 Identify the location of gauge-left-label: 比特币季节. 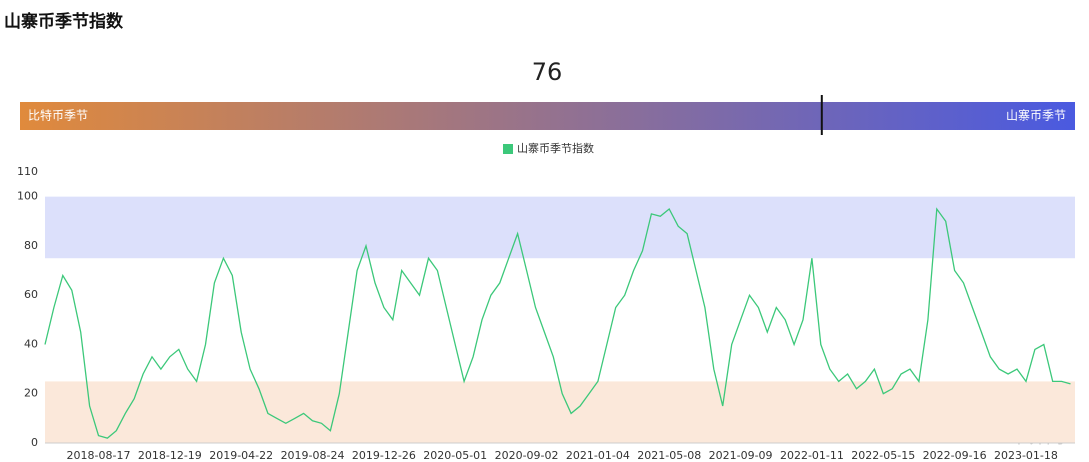
(58, 115).